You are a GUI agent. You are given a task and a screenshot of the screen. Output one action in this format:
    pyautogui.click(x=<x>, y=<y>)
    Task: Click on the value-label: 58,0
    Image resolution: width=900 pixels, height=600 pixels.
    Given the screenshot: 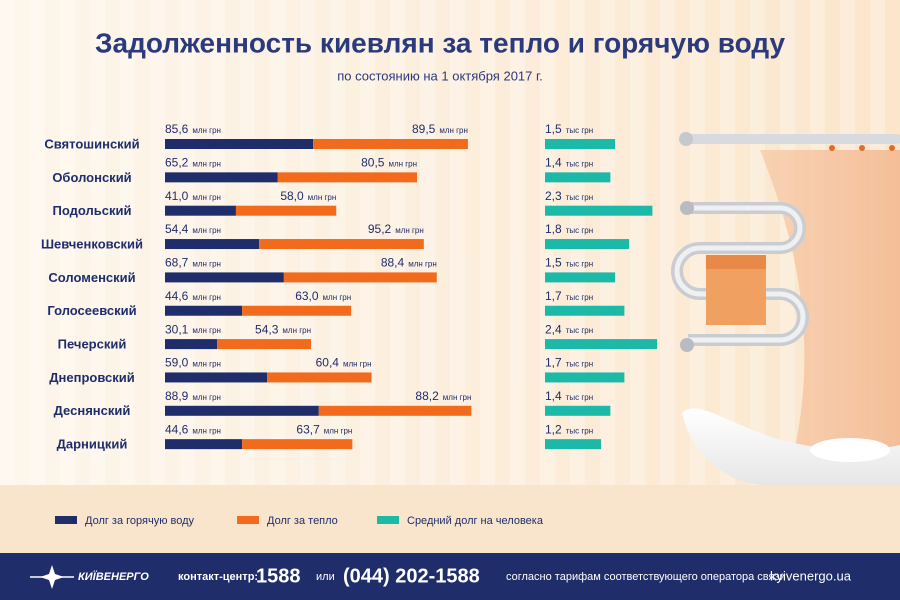 What is the action you would take?
    pyautogui.click(x=292, y=196)
    